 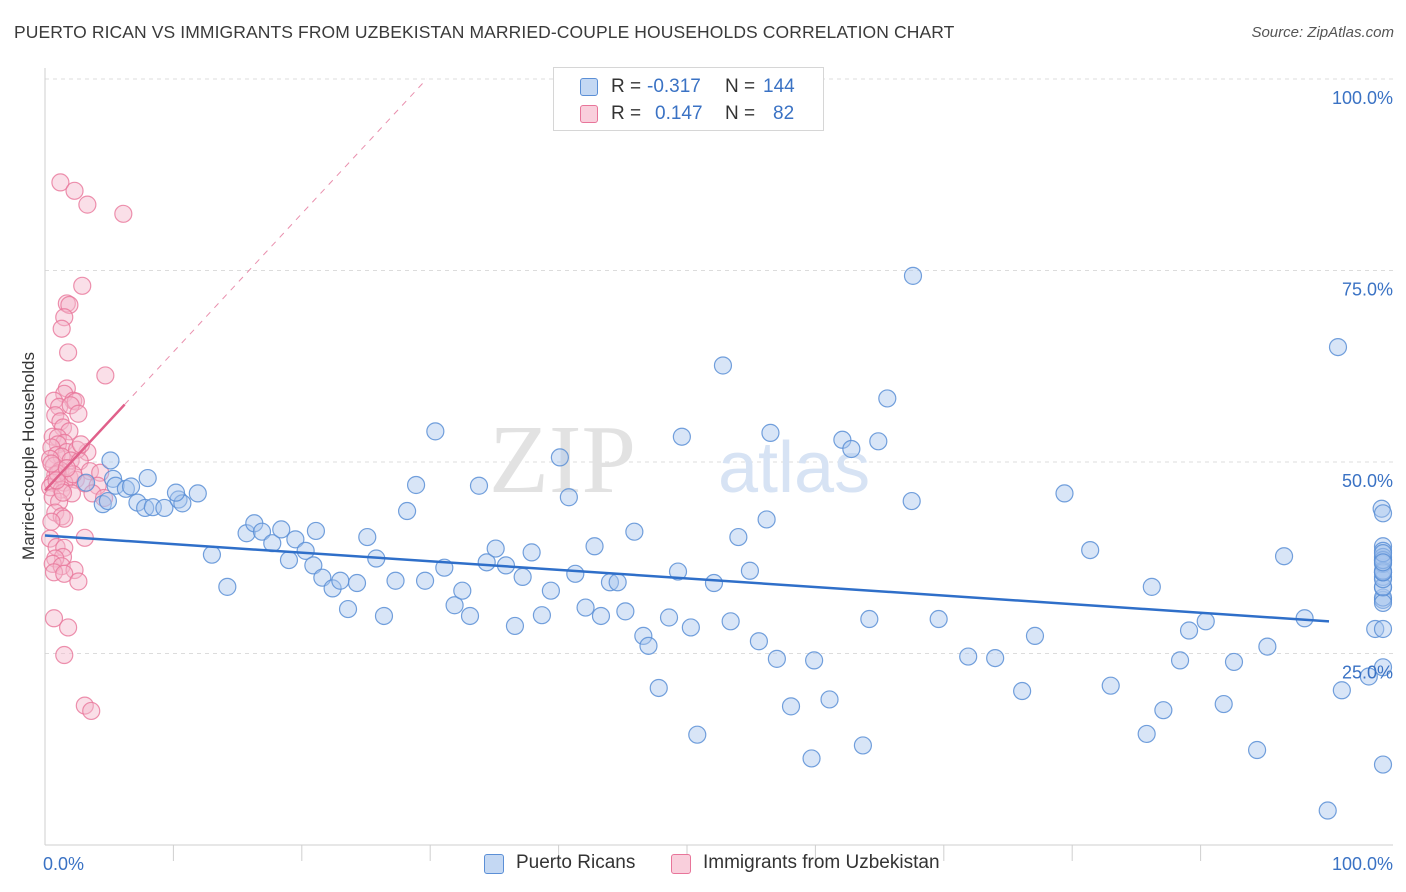 I want to click on legend-swatch-blue, so click(x=589, y=87).